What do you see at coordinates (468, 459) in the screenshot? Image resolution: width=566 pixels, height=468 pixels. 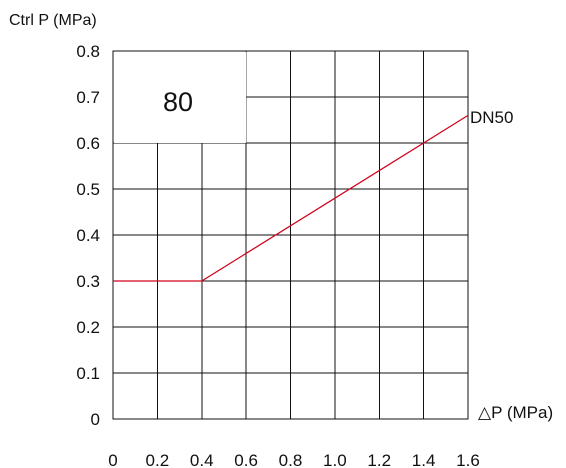 I see `x-tick-label-8: 1.6` at bounding box center [468, 459].